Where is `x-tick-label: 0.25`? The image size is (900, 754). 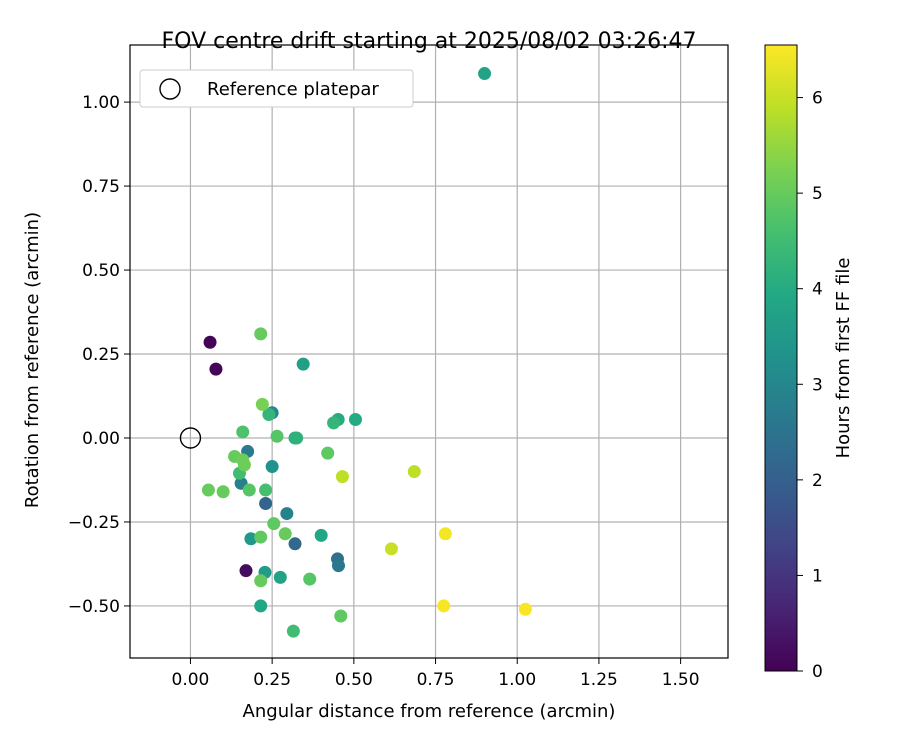 x-tick-label: 0.25 is located at coordinates (272, 680).